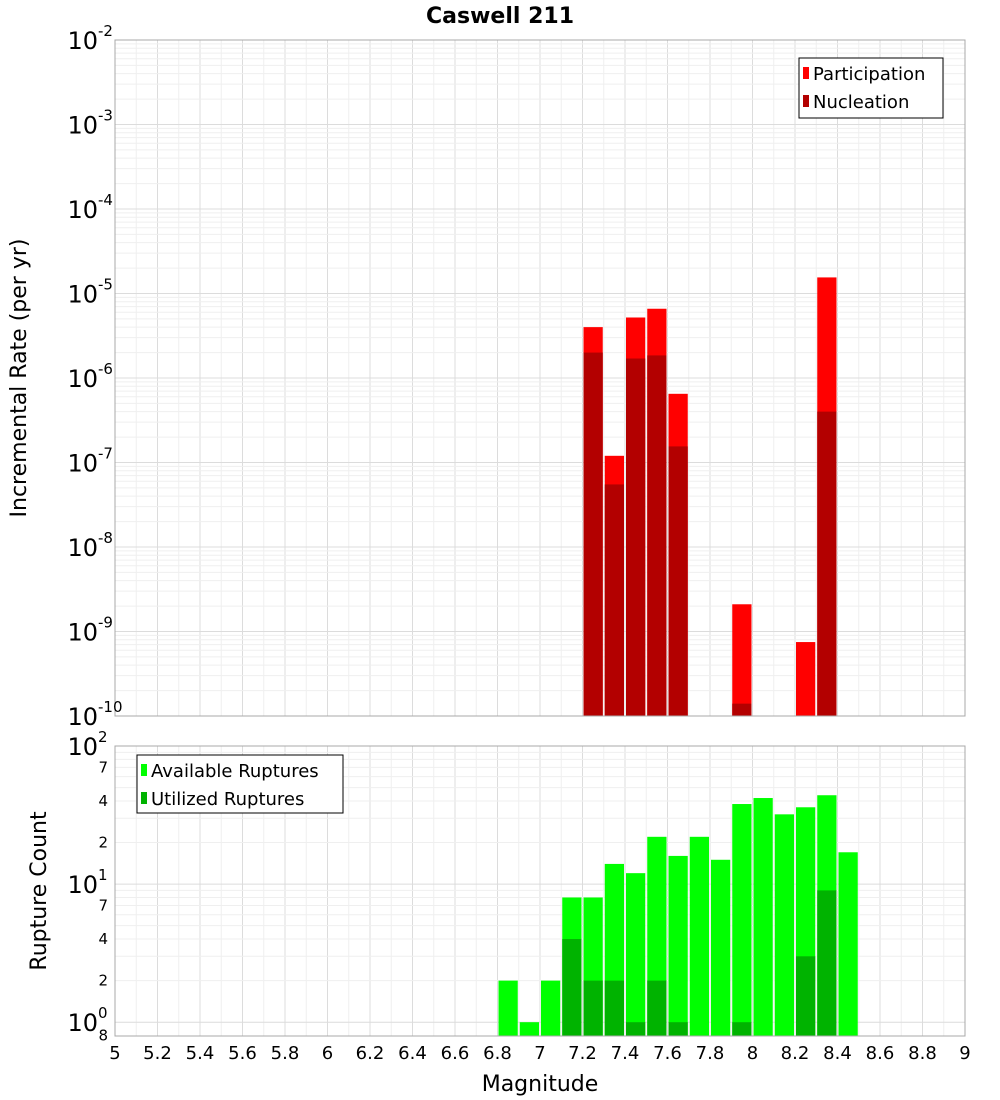  Describe the element at coordinates (103, 801) in the screenshot. I see `bottom-y-minor-tick: 4` at that location.